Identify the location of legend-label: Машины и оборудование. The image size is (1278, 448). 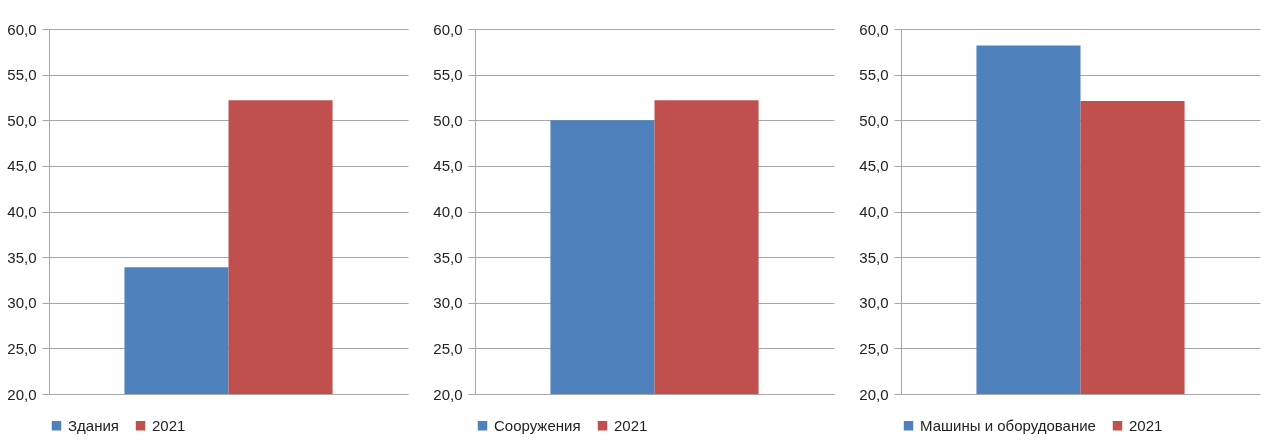
(1008, 425).